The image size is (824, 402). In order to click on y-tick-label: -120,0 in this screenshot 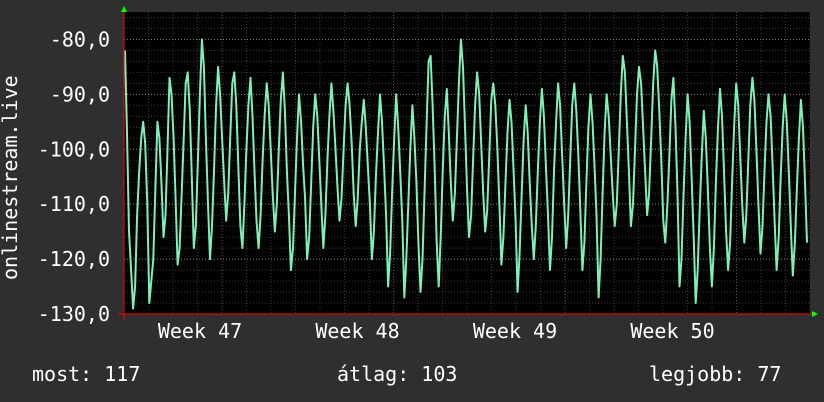, I will do `click(74, 259)`.